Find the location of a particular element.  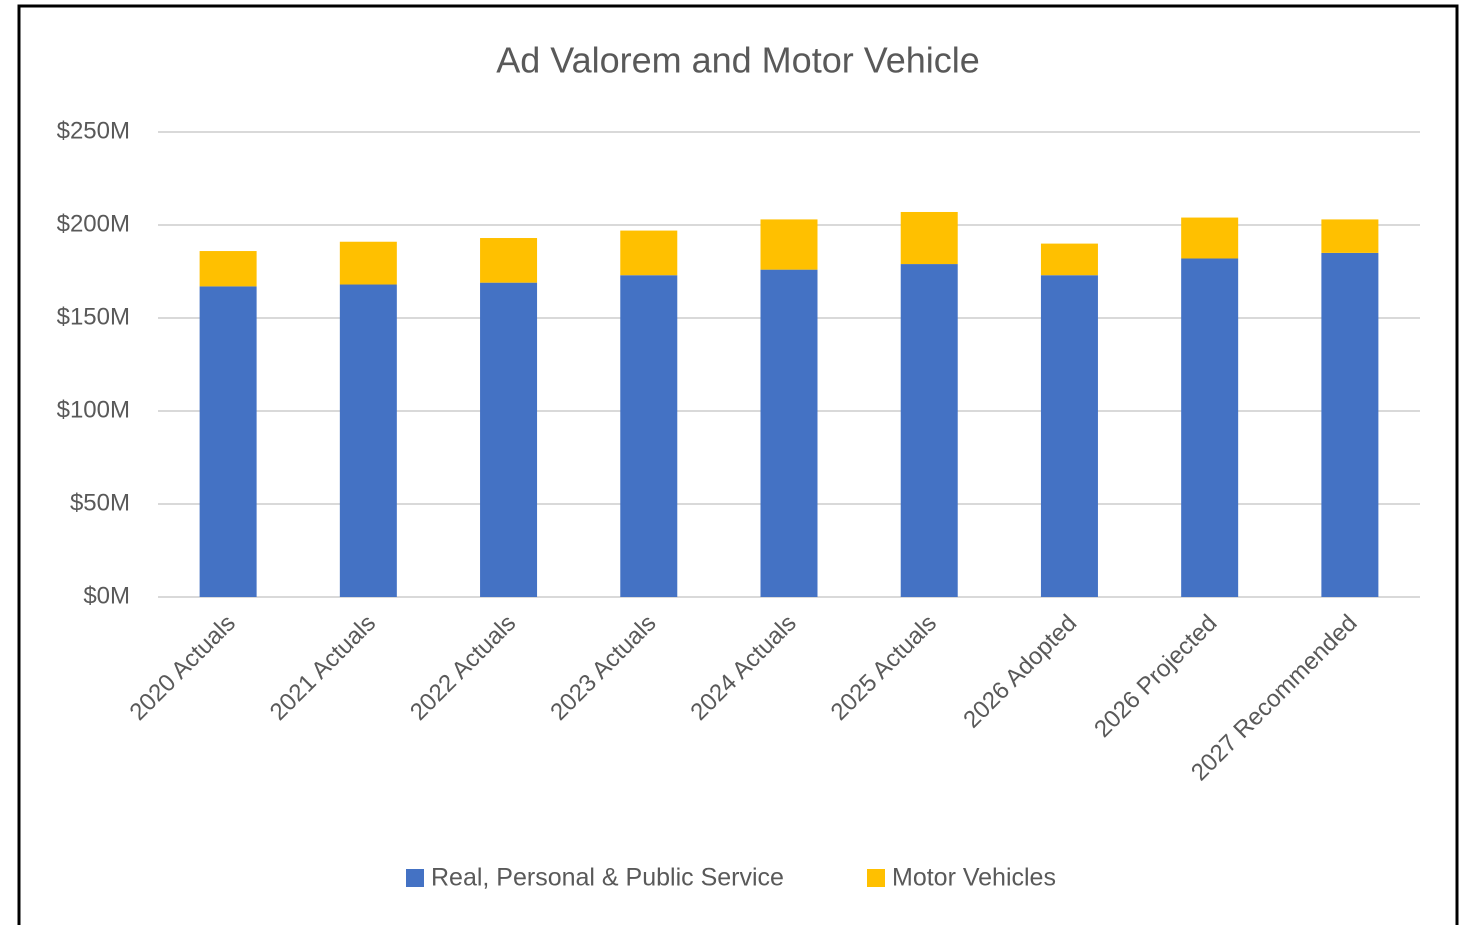

y-tick-label: $200M is located at coordinates (93, 223).